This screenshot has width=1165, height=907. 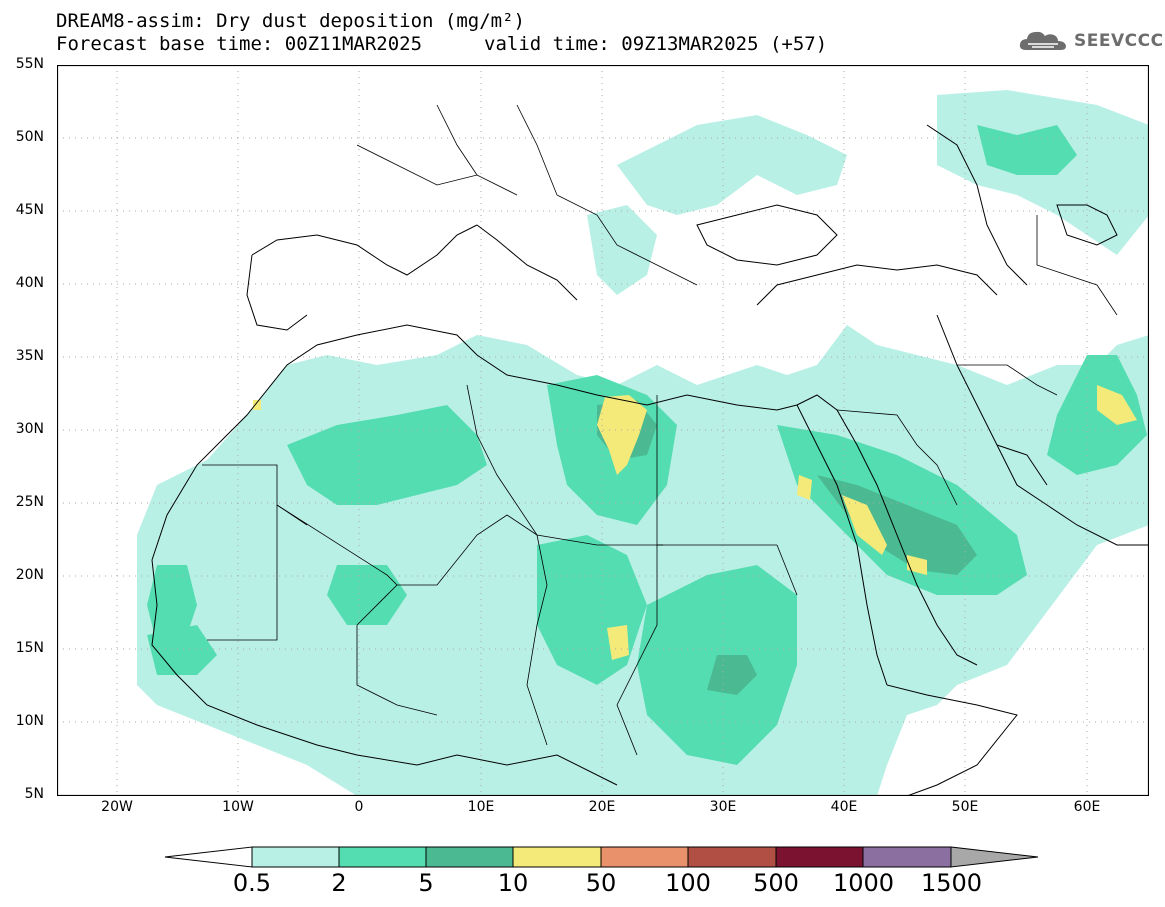 I want to click on colorbar-label: 500, so click(x=776, y=883).